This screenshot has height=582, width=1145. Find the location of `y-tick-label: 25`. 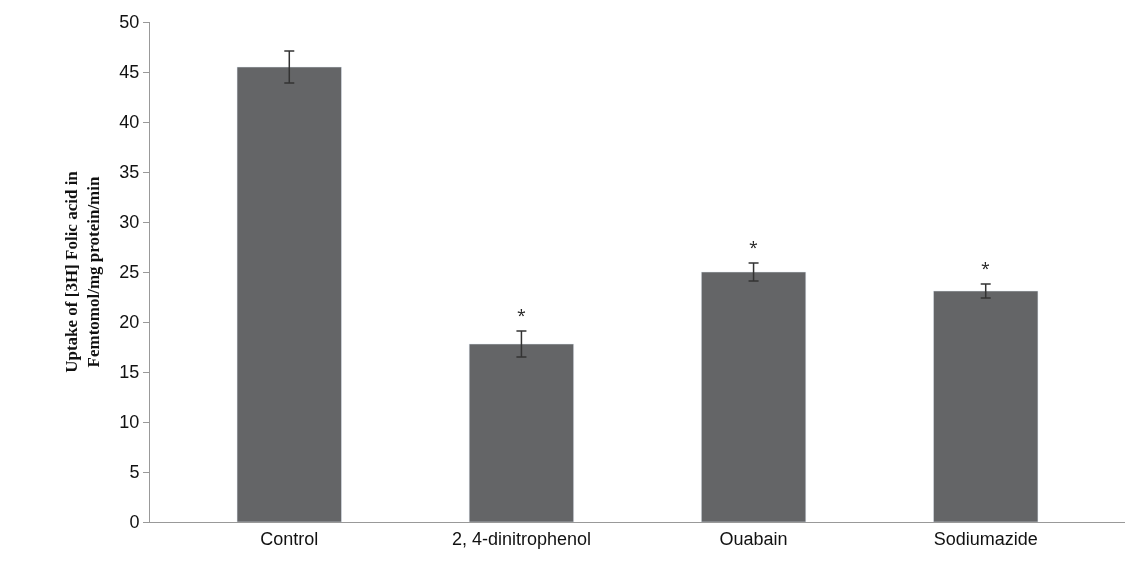

y-tick-label: 25 is located at coordinates (129, 272).